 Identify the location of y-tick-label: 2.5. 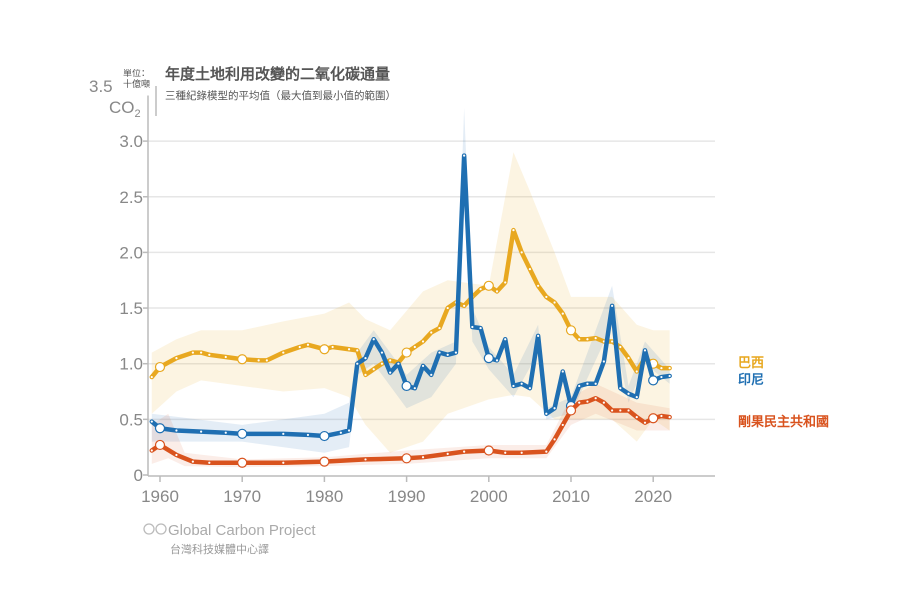
(131, 197).